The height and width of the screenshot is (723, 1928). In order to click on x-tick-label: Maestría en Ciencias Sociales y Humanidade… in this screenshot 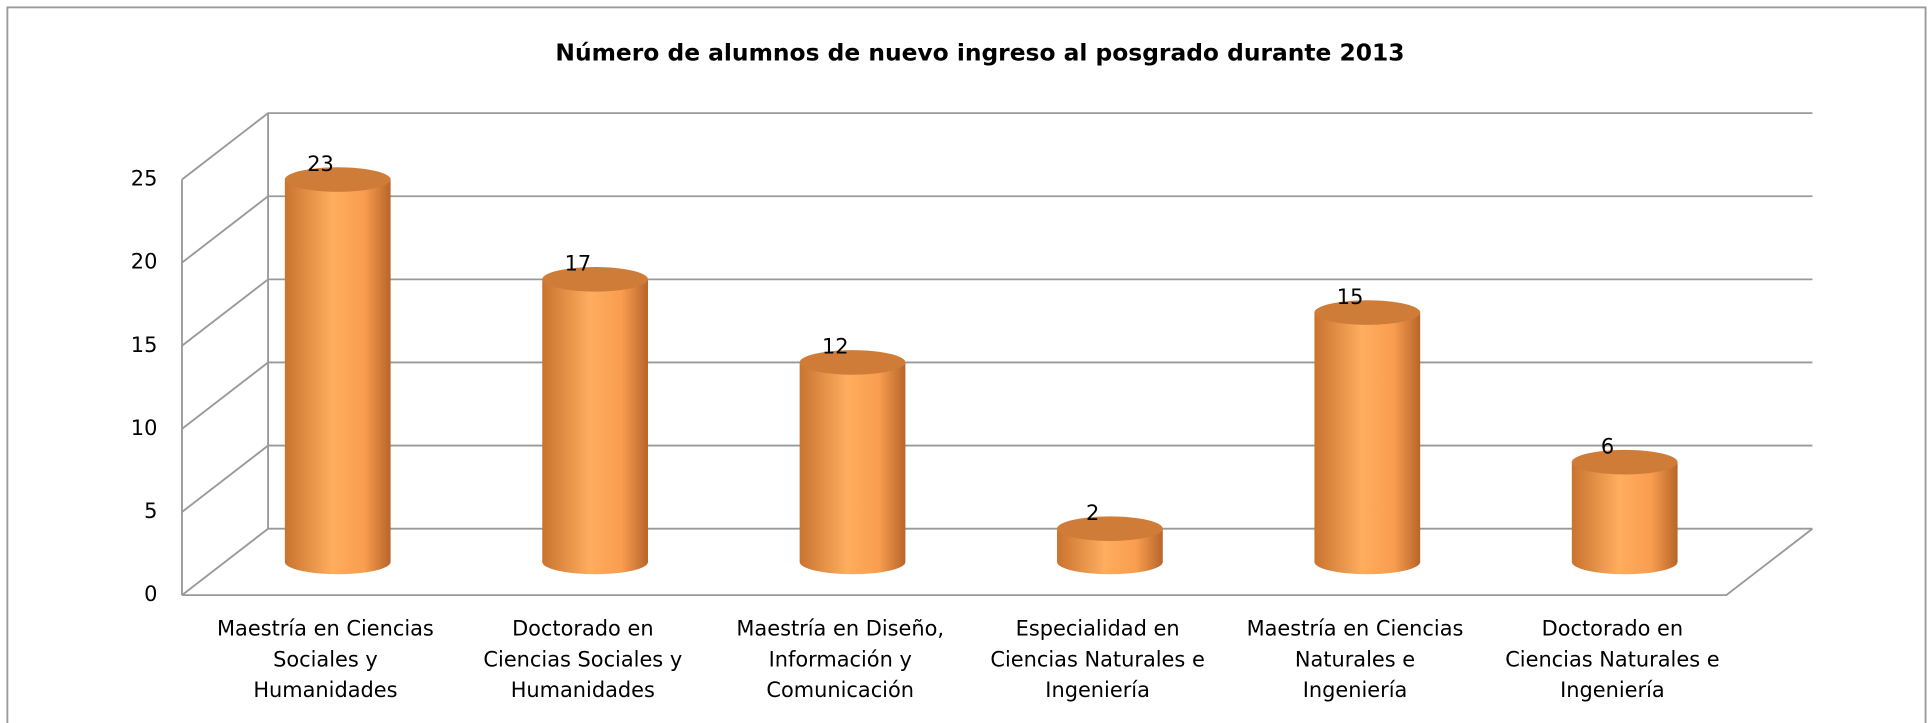, I will do `click(325, 659)`.